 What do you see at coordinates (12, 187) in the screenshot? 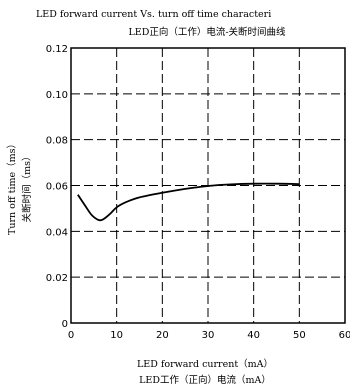
I see `y-axis-label: Turn off time（ms）` at bounding box center [12, 187].